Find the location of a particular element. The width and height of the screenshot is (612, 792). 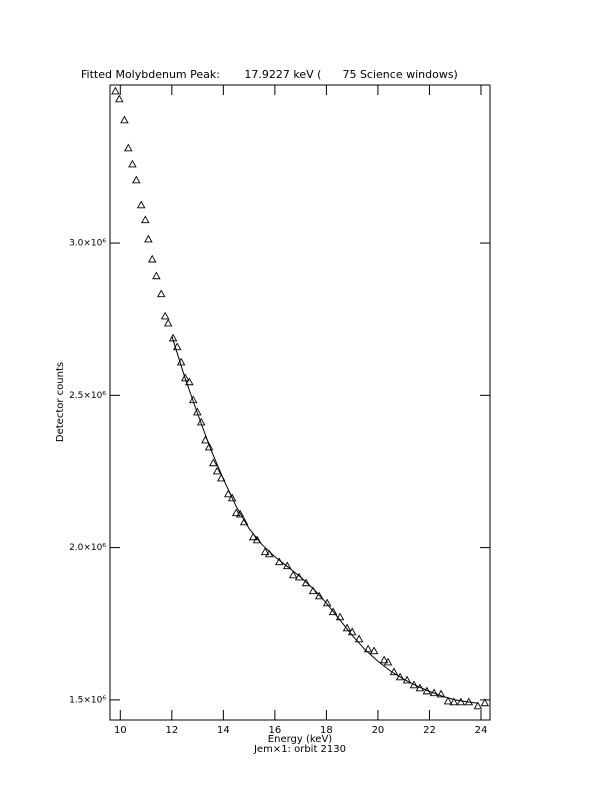

y-tick-label: 1.5×10⁶ is located at coordinates (87, 700).